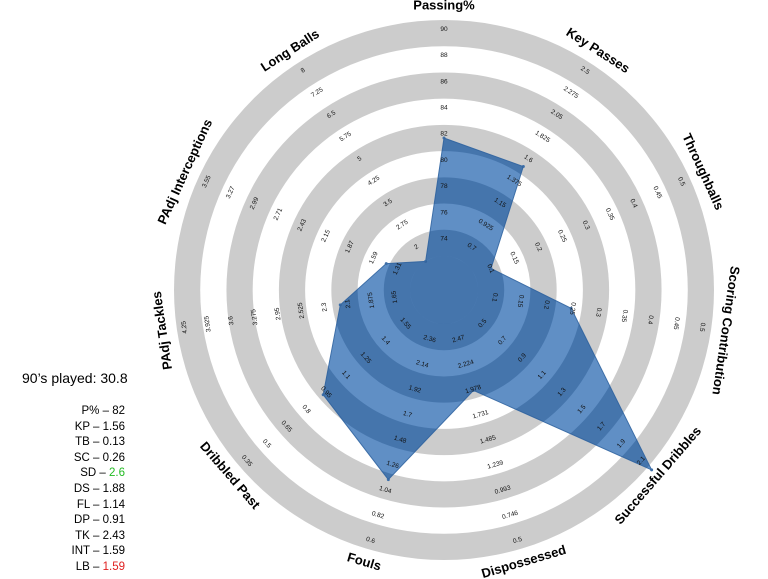 Image resolution: width=768 pixels, height=579 pixels. I want to click on stat-value: 2.6, so click(117, 473).